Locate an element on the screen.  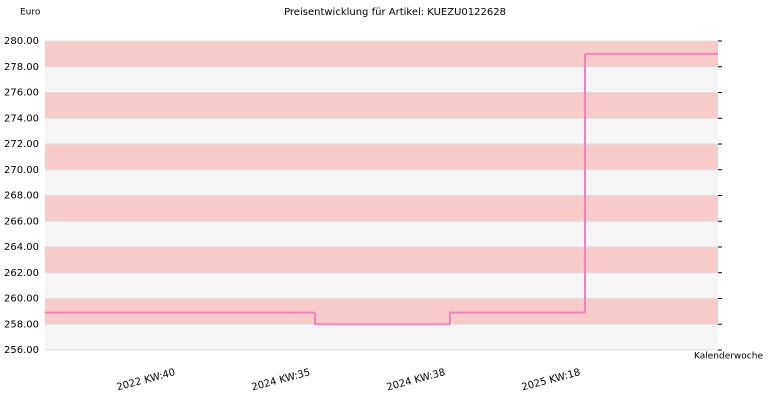
y-tick-label: 270.00 is located at coordinates (21, 170).